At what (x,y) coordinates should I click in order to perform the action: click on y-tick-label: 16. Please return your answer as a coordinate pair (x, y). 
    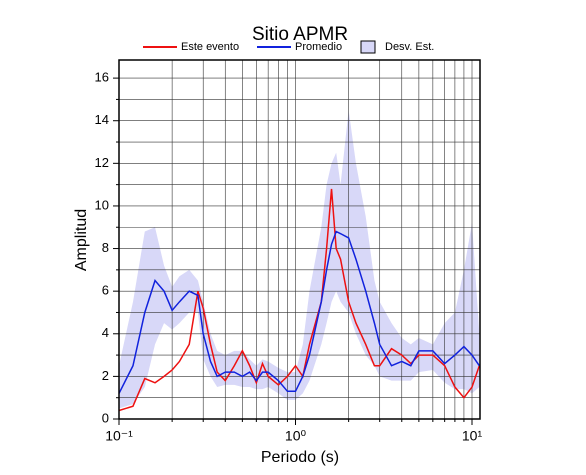
    Looking at the image, I should click on (102, 77).